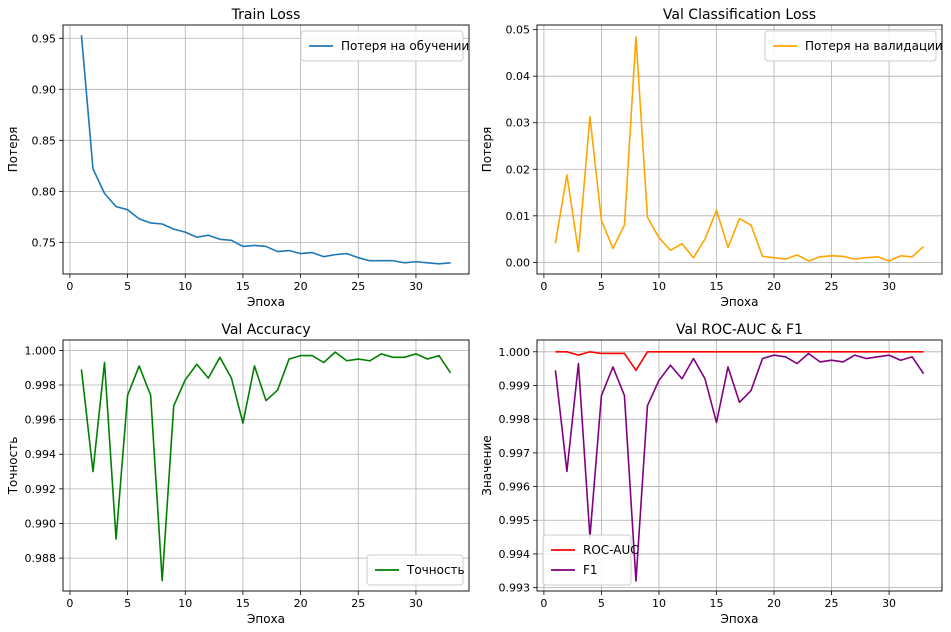 The image size is (951, 632). Describe the element at coordinates (44, 191) in the screenshot. I see `y-tick-label: 0.80` at that location.